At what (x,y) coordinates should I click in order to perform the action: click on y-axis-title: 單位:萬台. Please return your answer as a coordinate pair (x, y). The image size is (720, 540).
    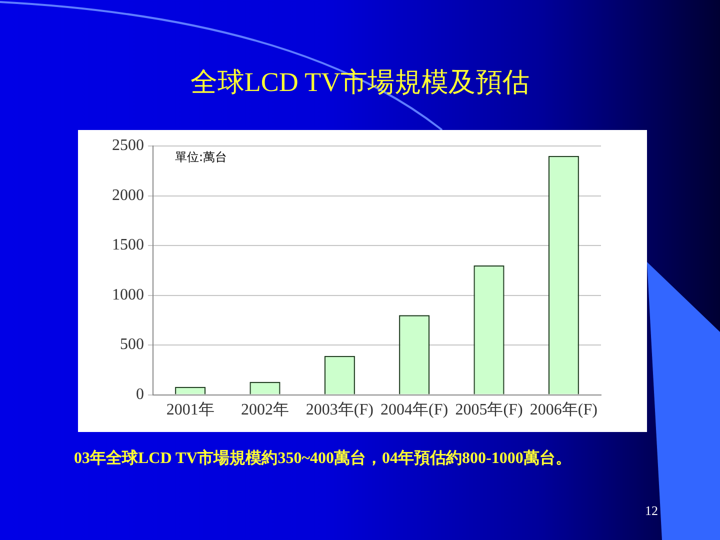
    Looking at the image, I should click on (201, 157).